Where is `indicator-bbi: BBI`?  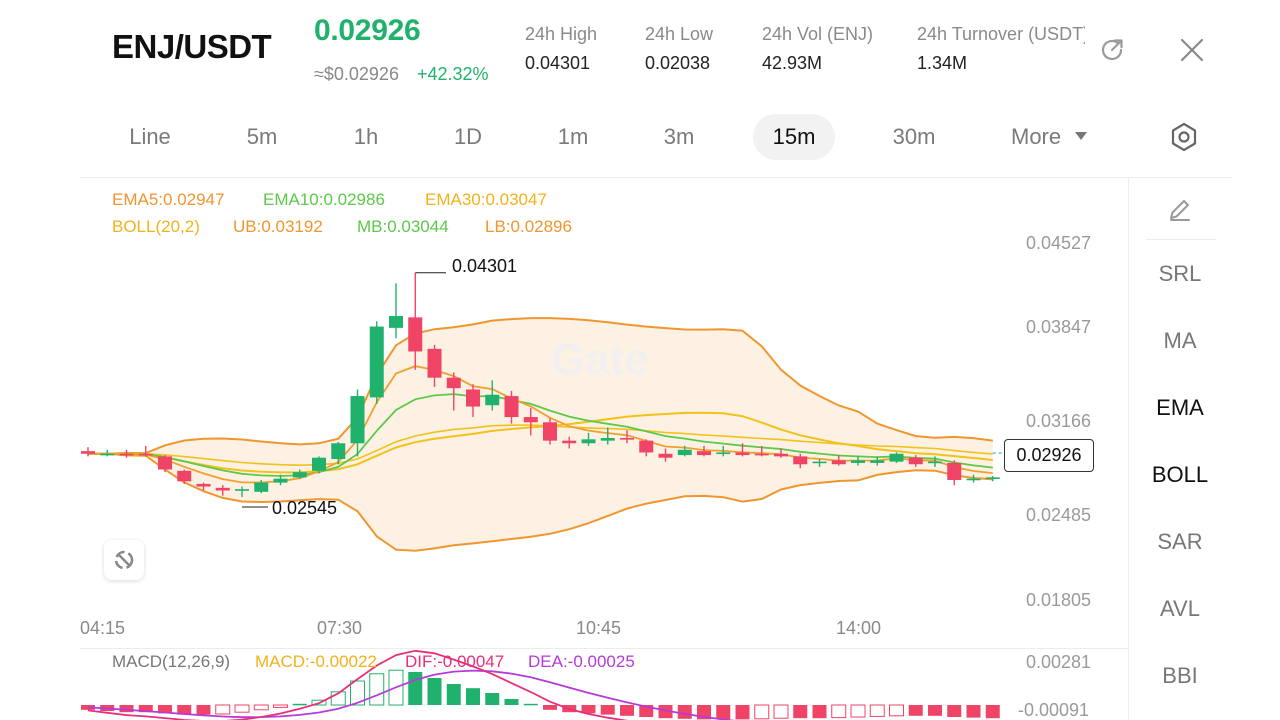 indicator-bbi: BBI is located at coordinates (1180, 675).